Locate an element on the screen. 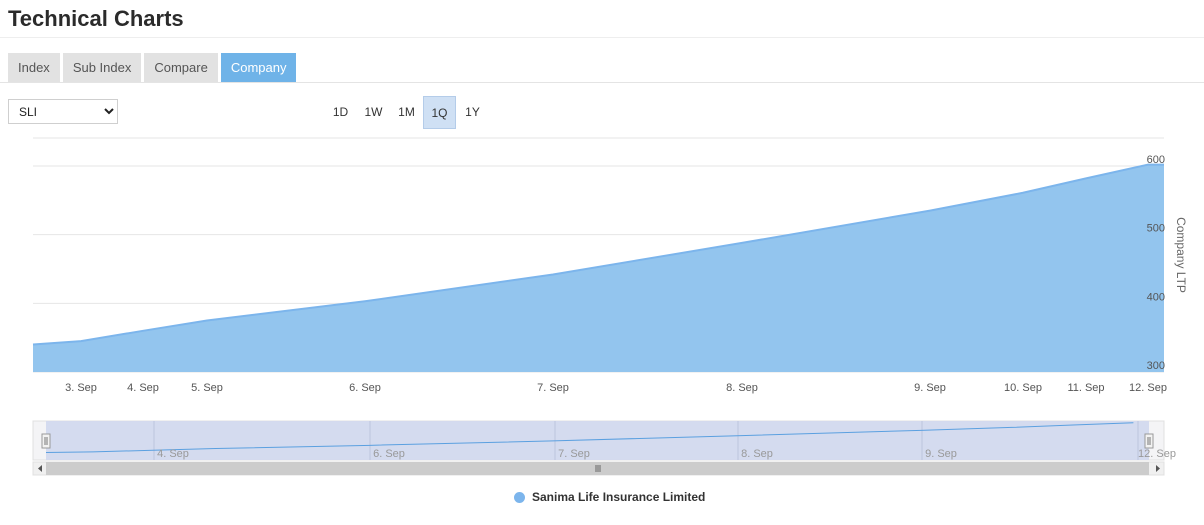 The height and width of the screenshot is (525, 1204). range-selector: 1D 1W 1M 1Q 1Y is located at coordinates (406, 112).